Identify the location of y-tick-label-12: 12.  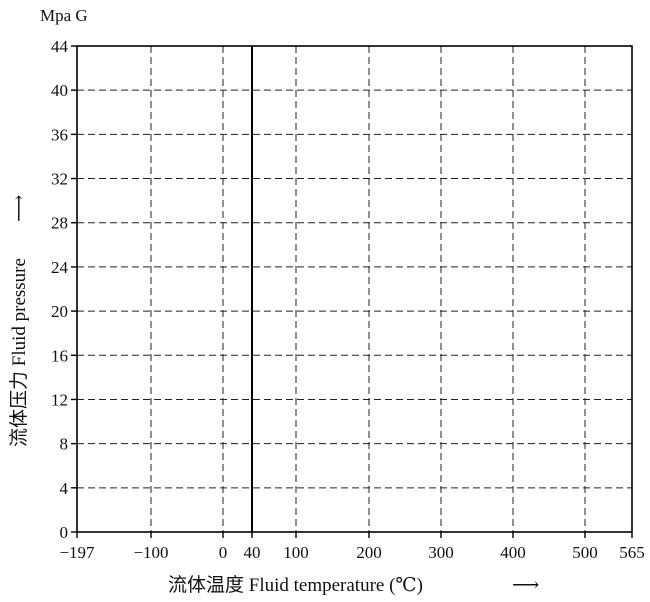
(59, 399).